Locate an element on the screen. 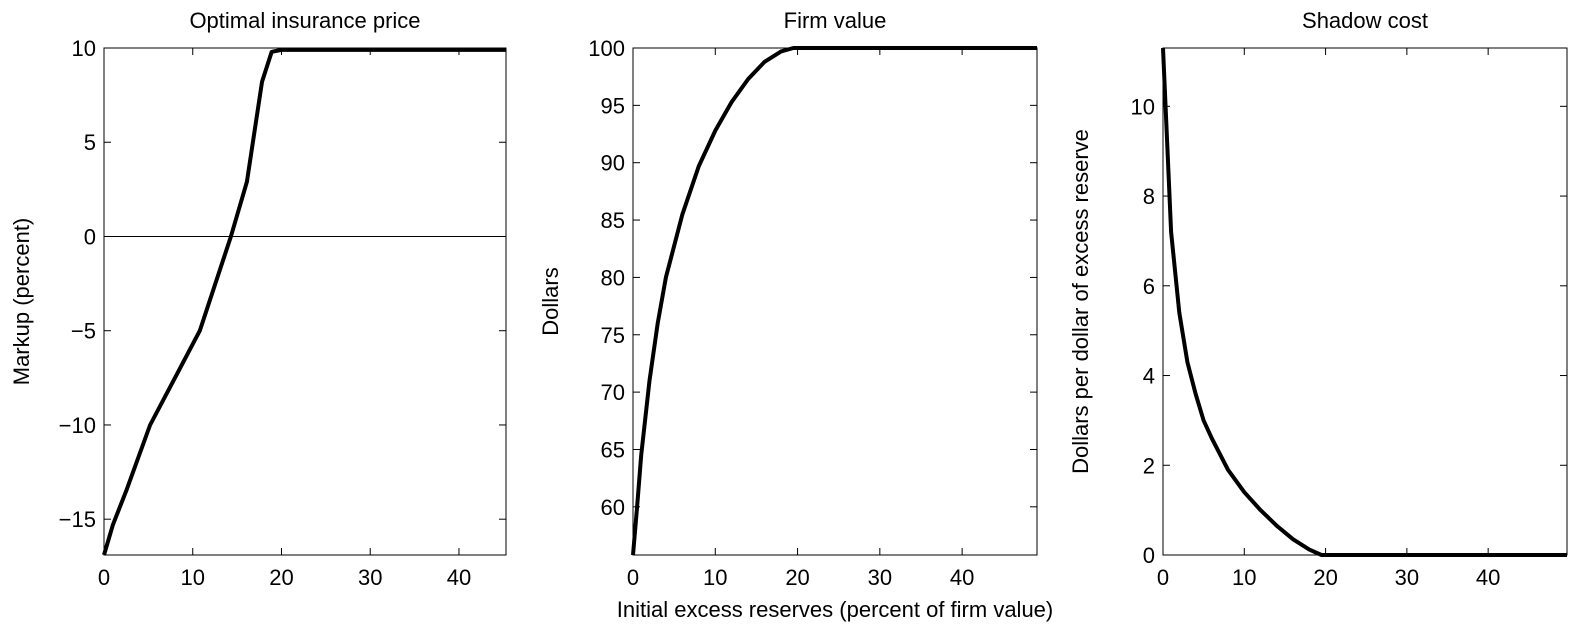 Image resolution: width=1595 pixels, height=638 pixels. y-tick-label: 80 is located at coordinates (613, 277).